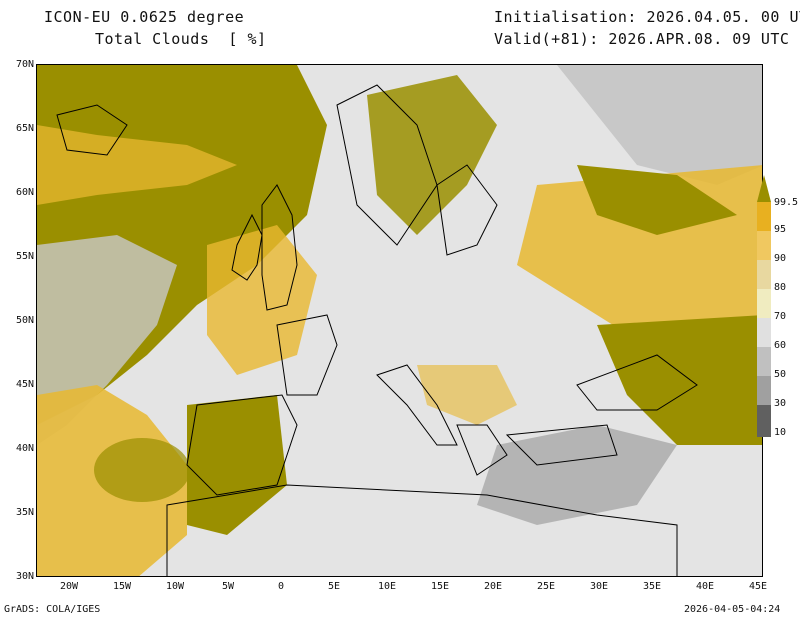 This screenshot has width=800, height=618. Describe the element at coordinates (24, 256) in the screenshot. I see `lat-label: 55N` at that location.